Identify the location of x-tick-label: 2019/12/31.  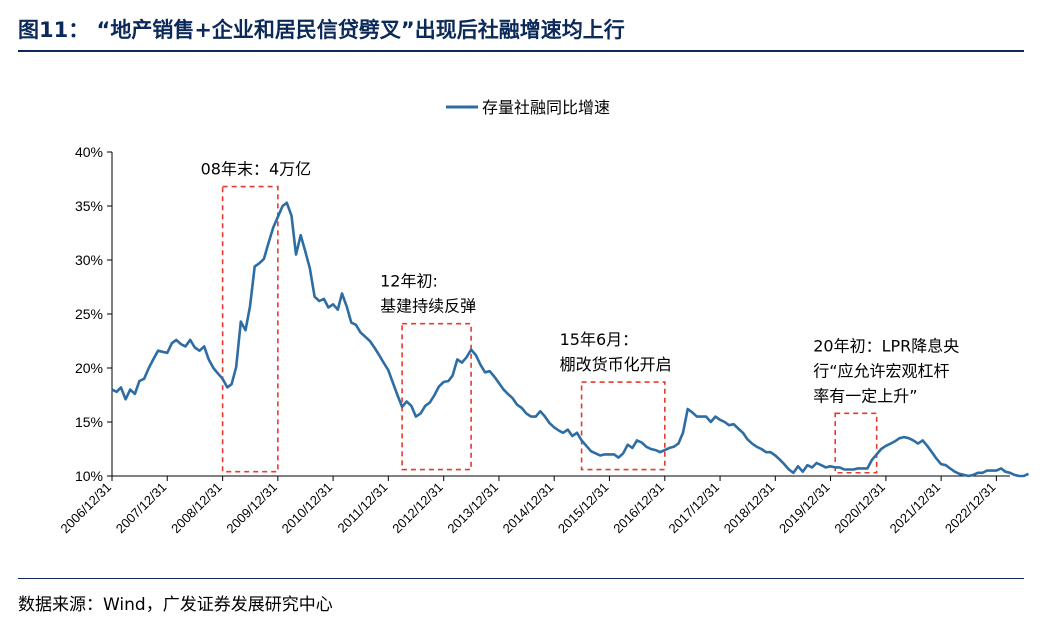
(804, 508).